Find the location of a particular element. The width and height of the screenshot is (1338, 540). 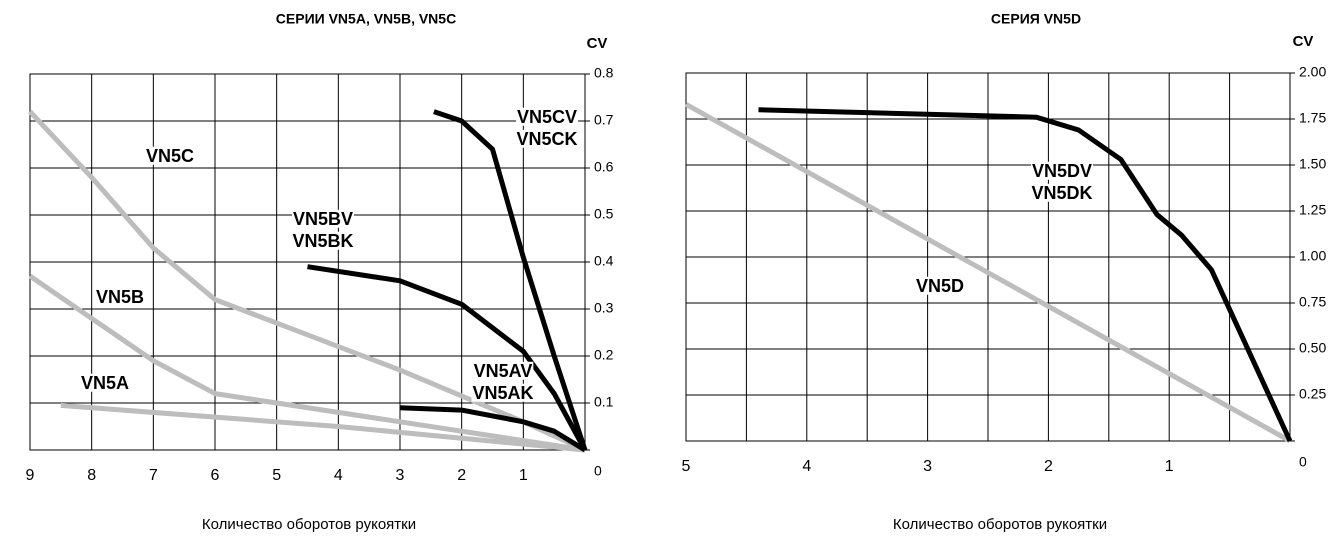

series-label: VN5BV is located at coordinates (323, 219).